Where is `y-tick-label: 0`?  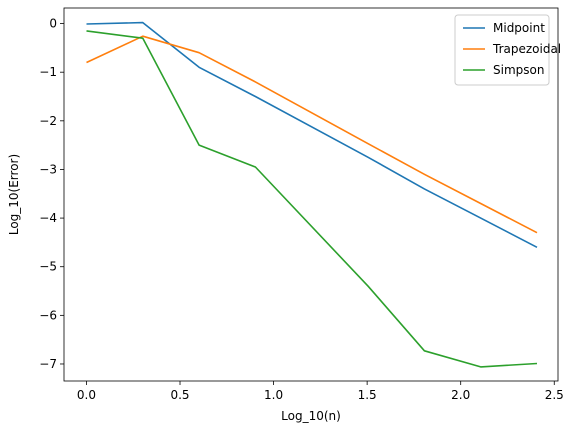
y-tick-label: 0 is located at coordinates (53, 24).